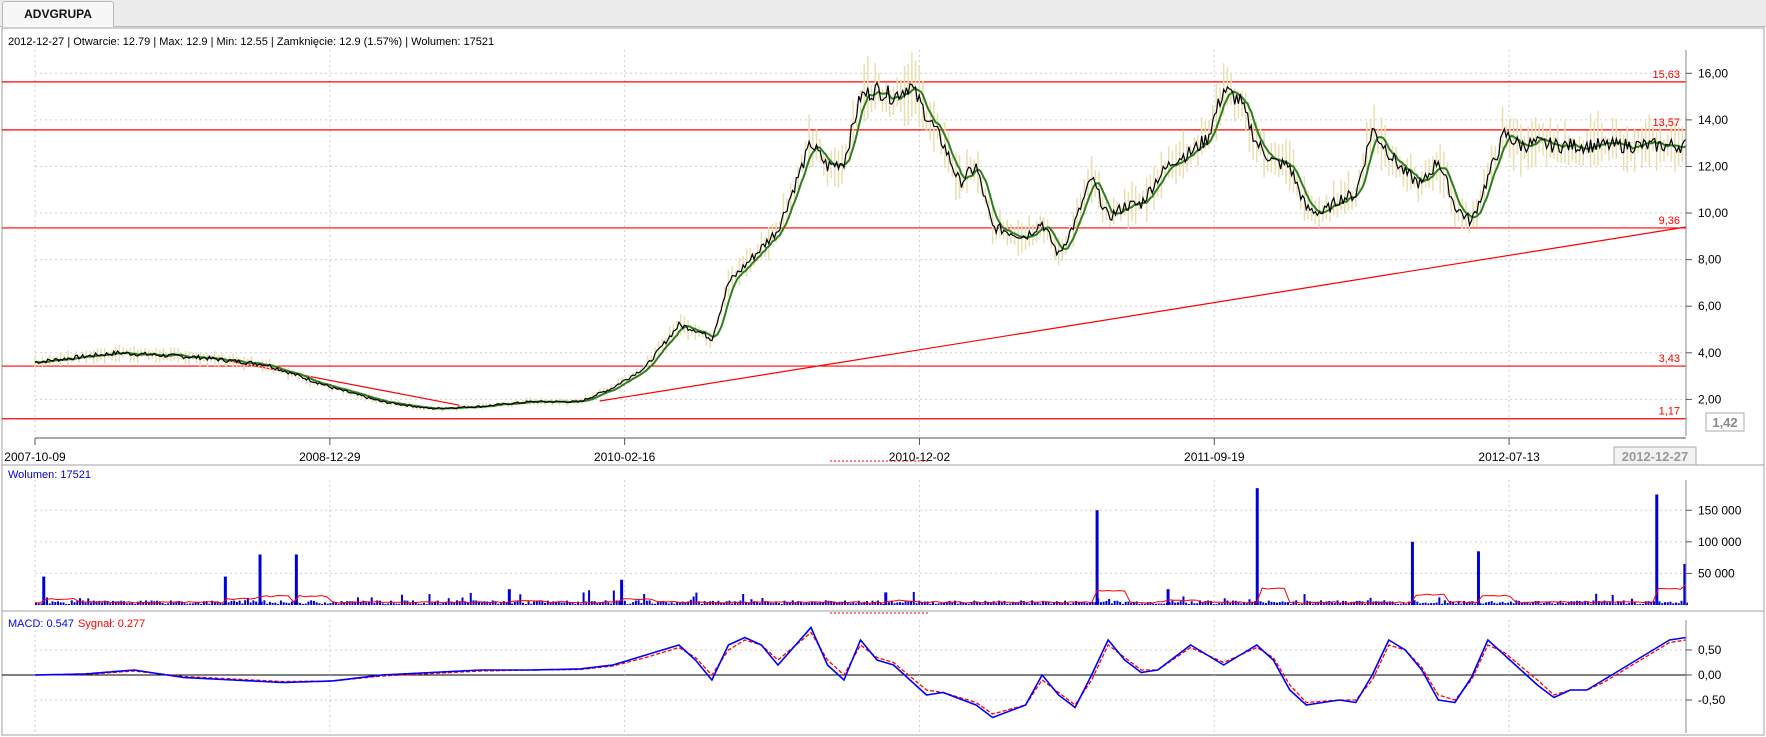 Image resolution: width=1766 pixels, height=737 pixels. What do you see at coordinates (111, 624) in the screenshot?
I see `signal-label: Sygnał: 0.277` at bounding box center [111, 624].